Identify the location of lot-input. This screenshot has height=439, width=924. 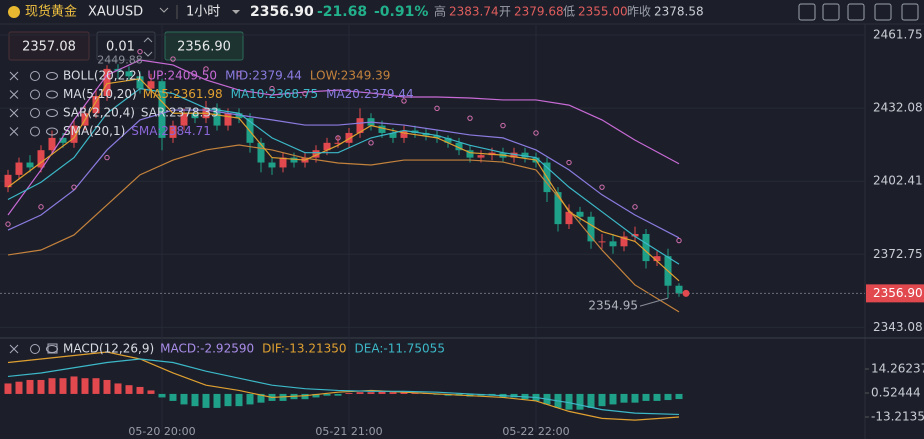
(126, 46).